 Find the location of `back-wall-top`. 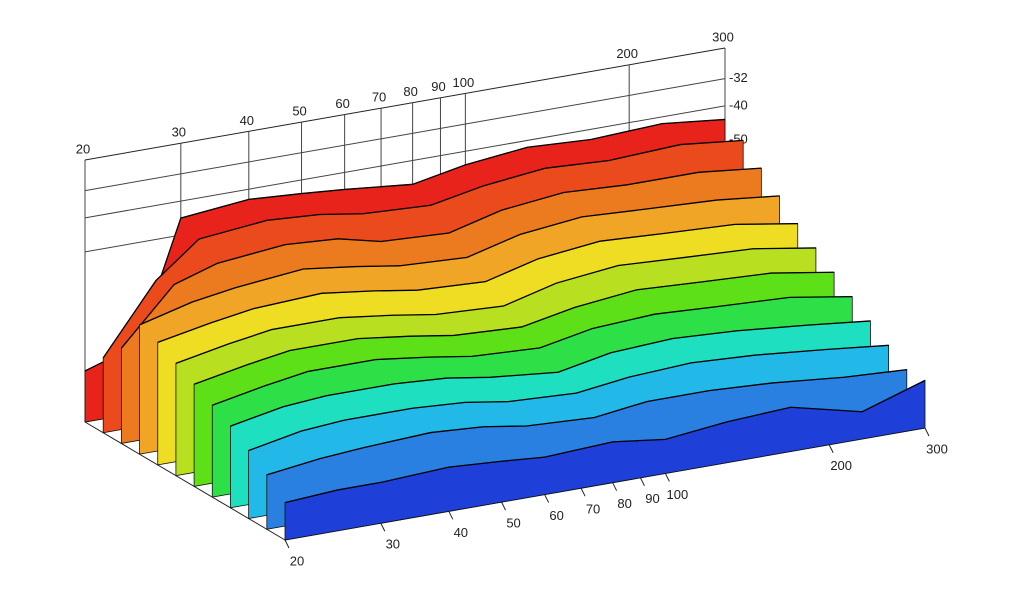

back-wall-top is located at coordinates (405, 104).